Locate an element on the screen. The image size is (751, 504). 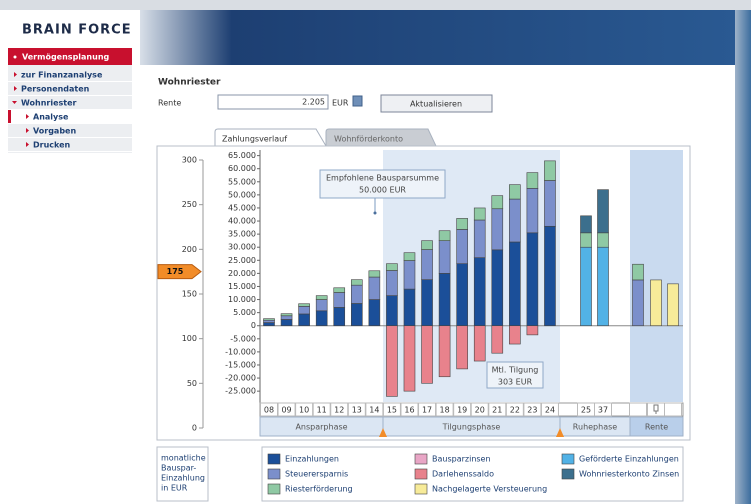
legend-label: Riesterförderung is located at coordinates (319, 489).